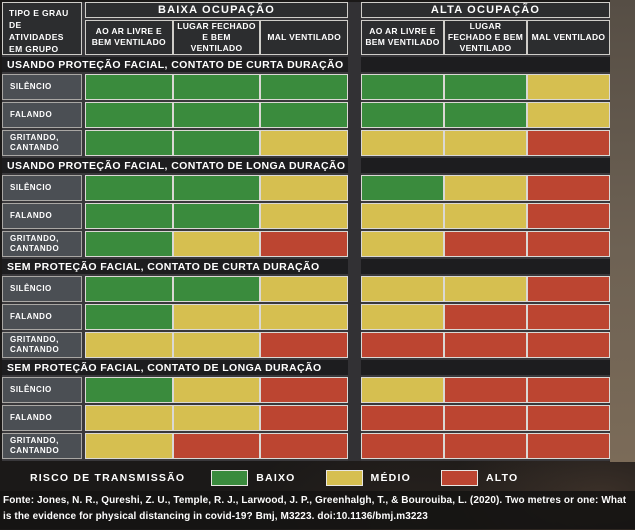 This screenshot has width=635, height=530. Describe the element at coordinates (216, 37) in the screenshot. I see `column-header: LUGAR FECHADO E BEM VENTILADO` at that location.